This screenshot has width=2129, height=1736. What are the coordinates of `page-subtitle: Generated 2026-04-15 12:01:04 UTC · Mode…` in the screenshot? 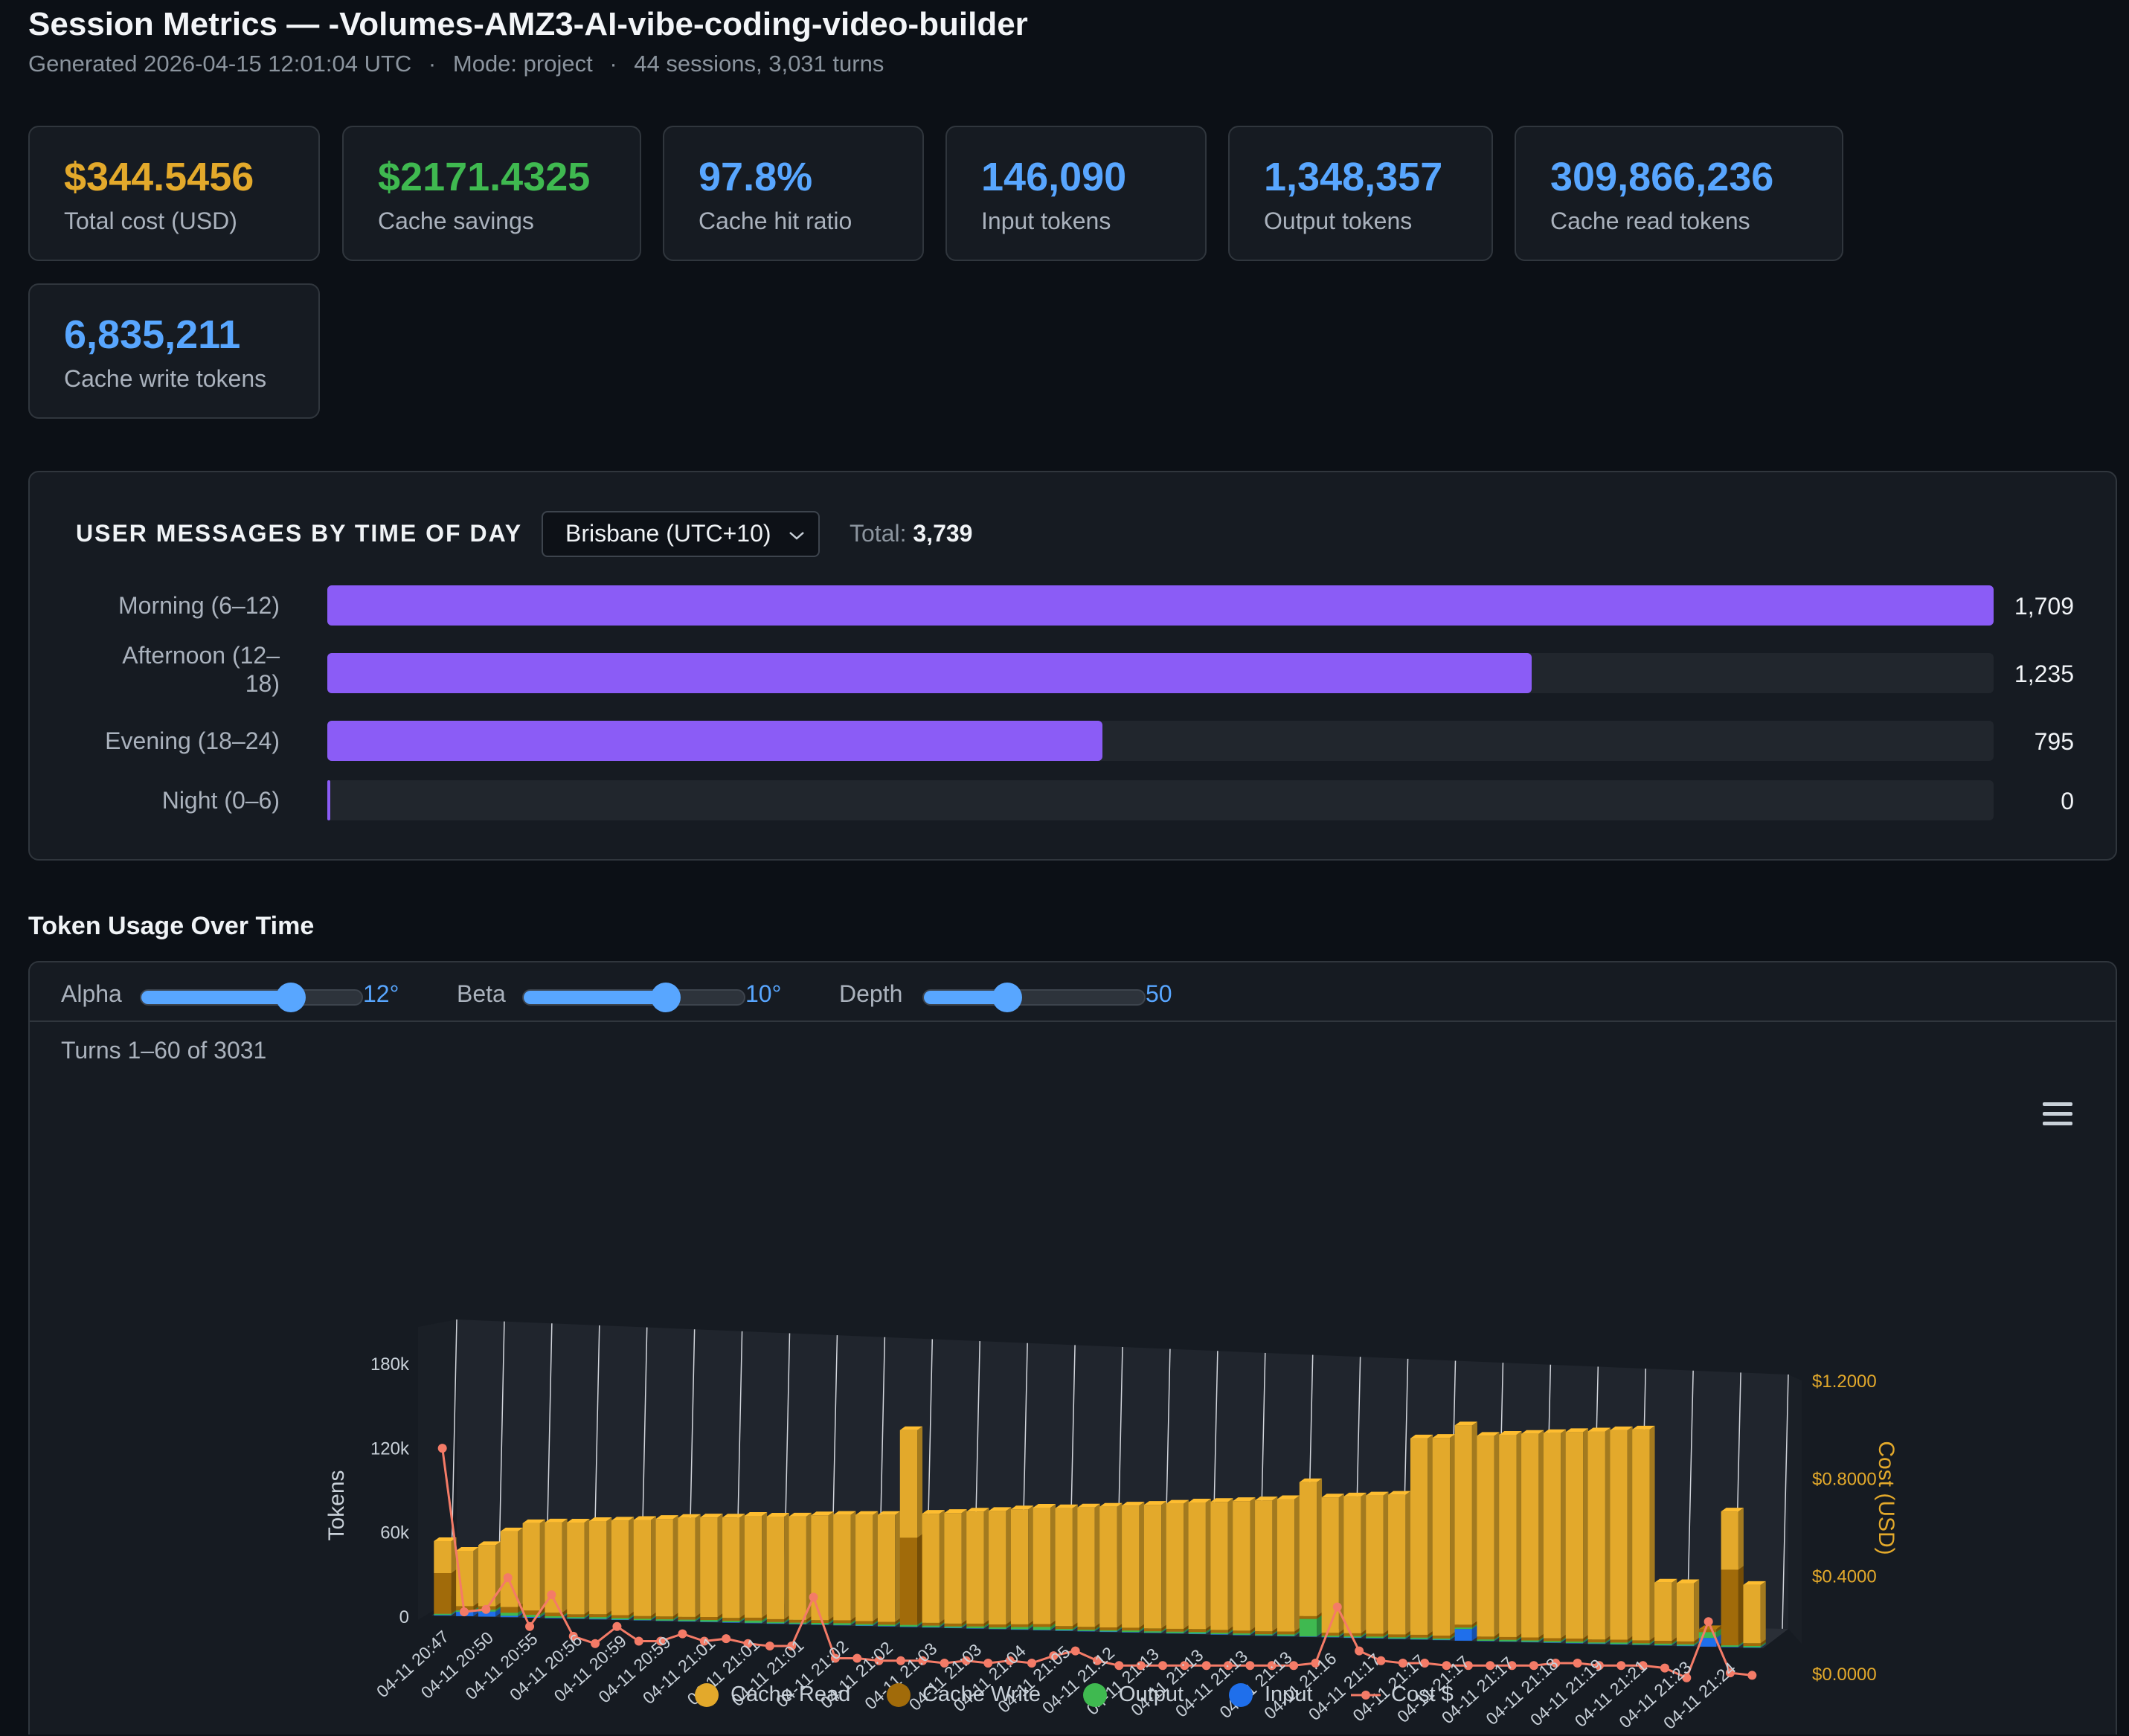 It's located at (456, 64).